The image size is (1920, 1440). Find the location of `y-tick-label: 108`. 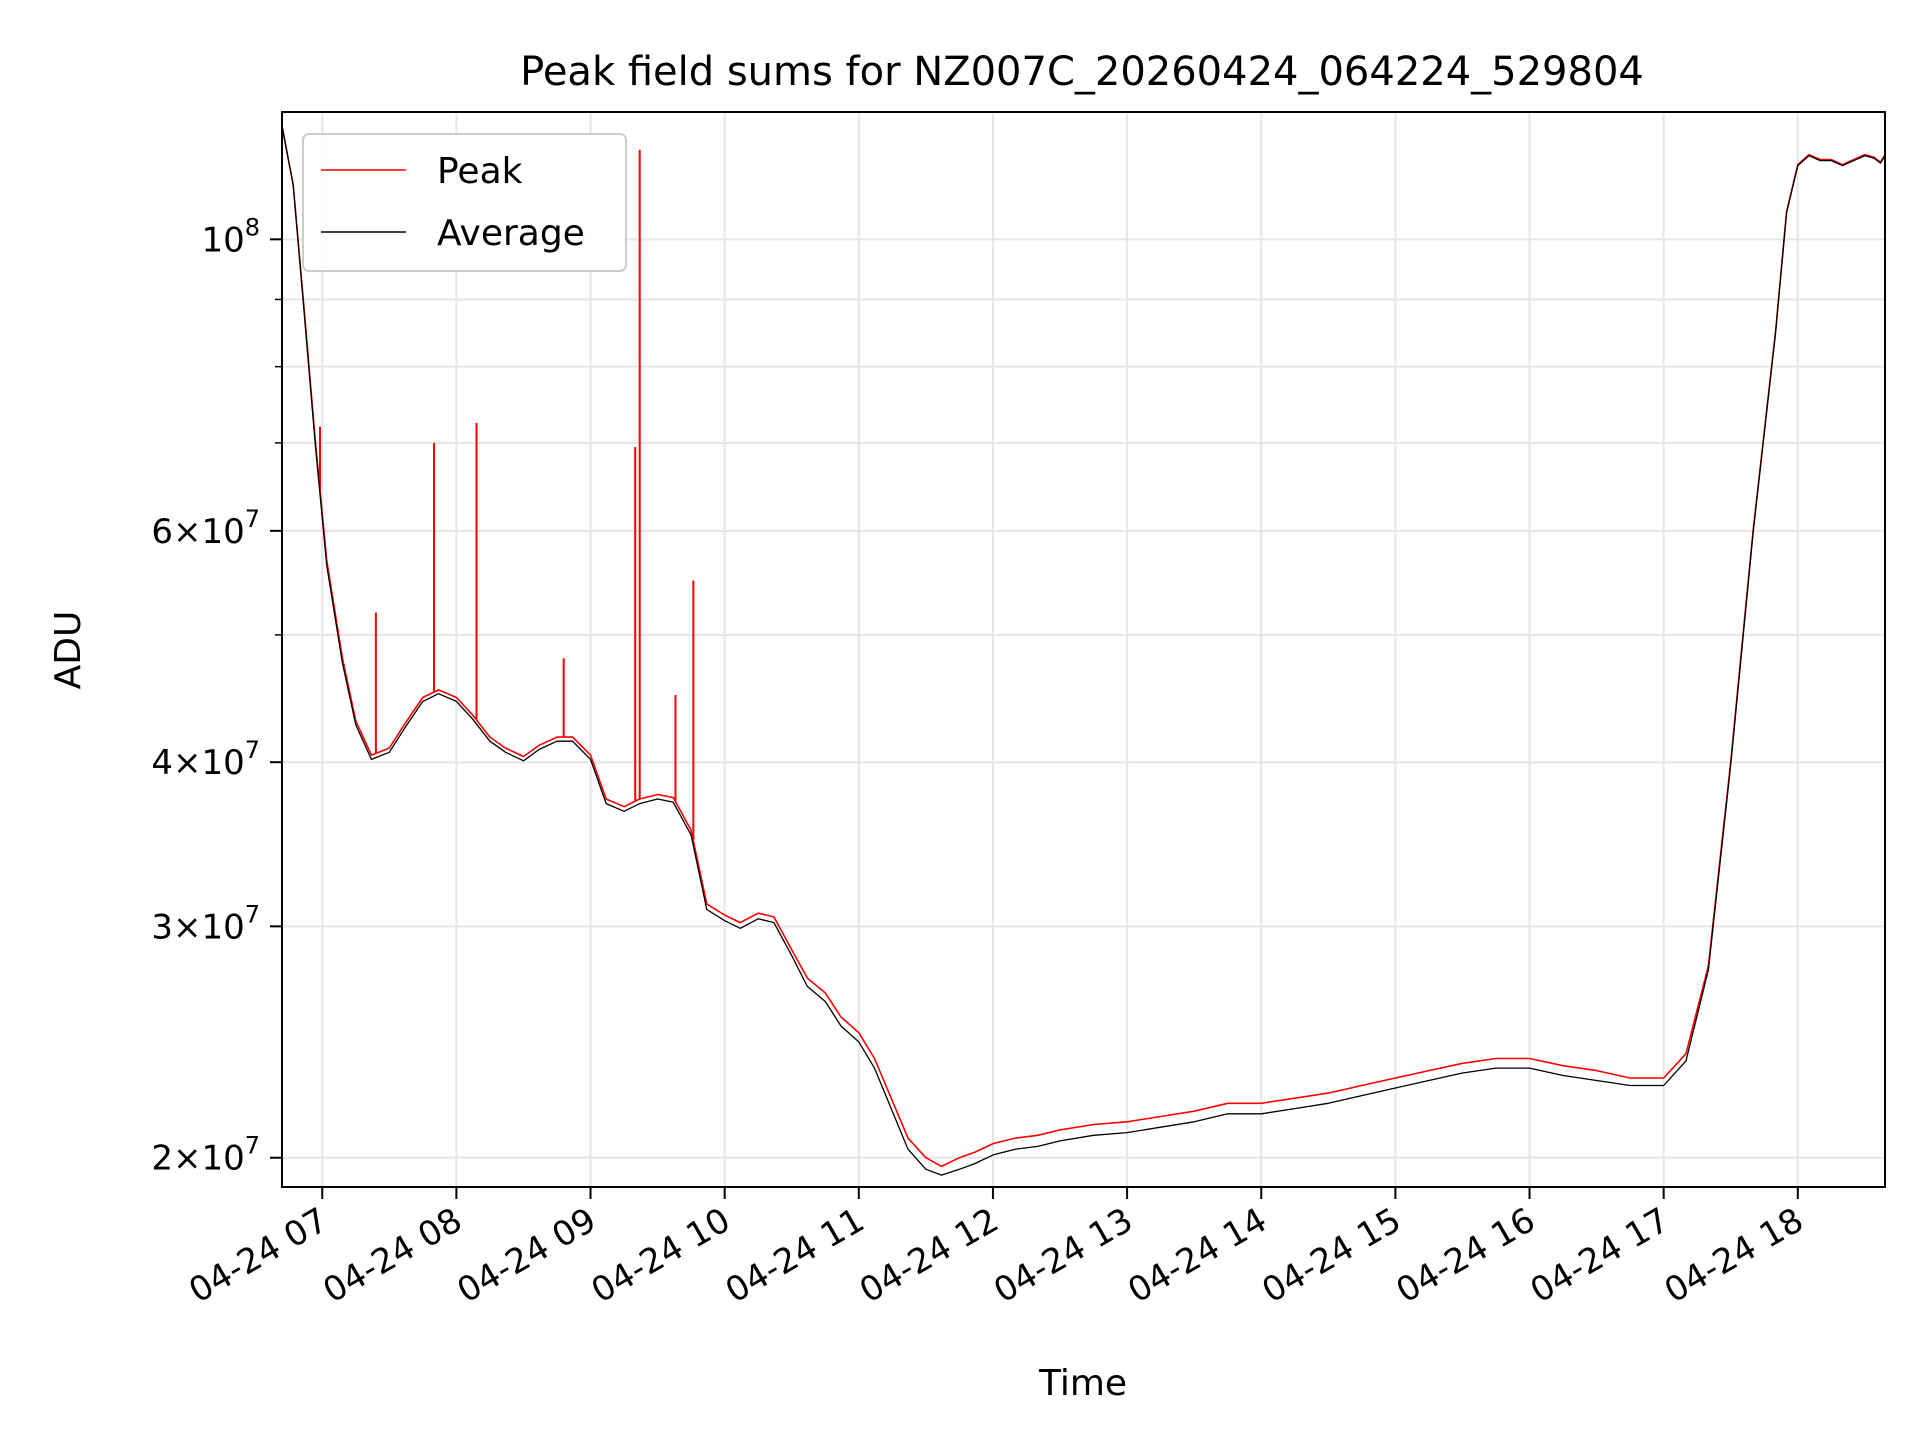

y-tick-label: 108 is located at coordinates (230, 236).